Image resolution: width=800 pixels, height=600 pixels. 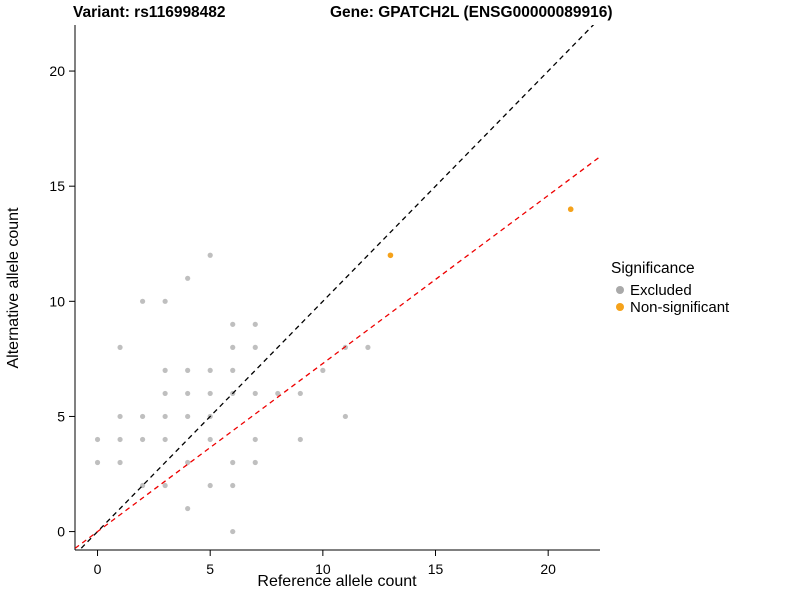 What do you see at coordinates (13, 288) in the screenshot?
I see `y-axis-title: Alternative allele count` at bounding box center [13, 288].